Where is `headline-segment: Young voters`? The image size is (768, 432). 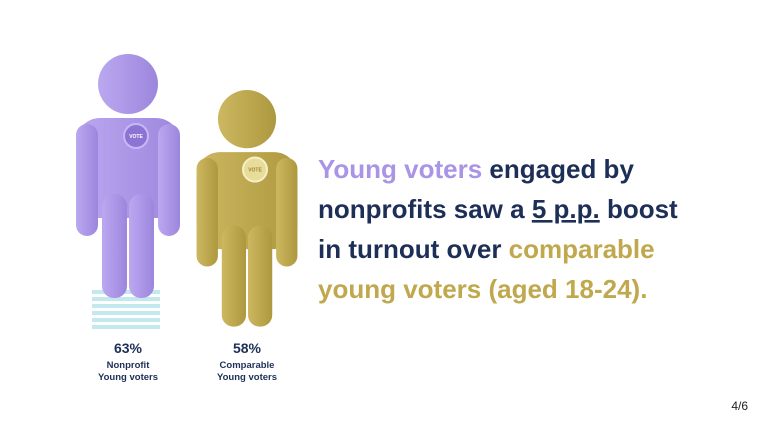
headline-segment: Young voters is located at coordinates (400, 169).